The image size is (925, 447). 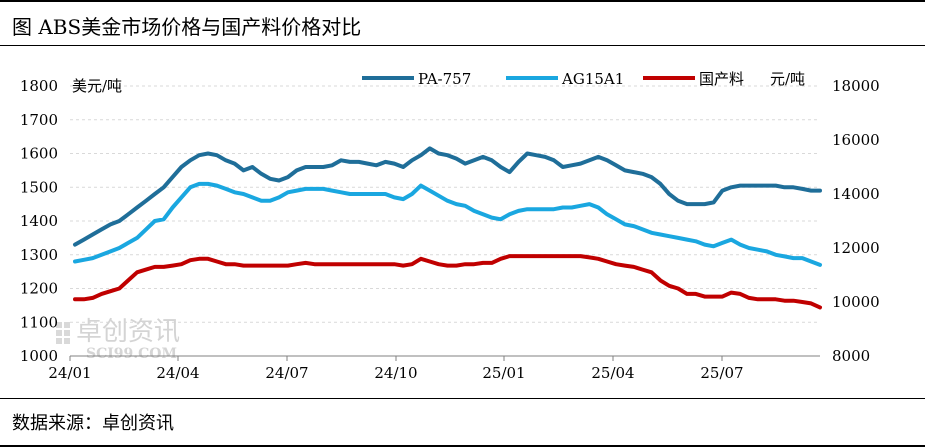 What do you see at coordinates (447, 282) in the screenshot?
I see `series-line` at bounding box center [447, 282].